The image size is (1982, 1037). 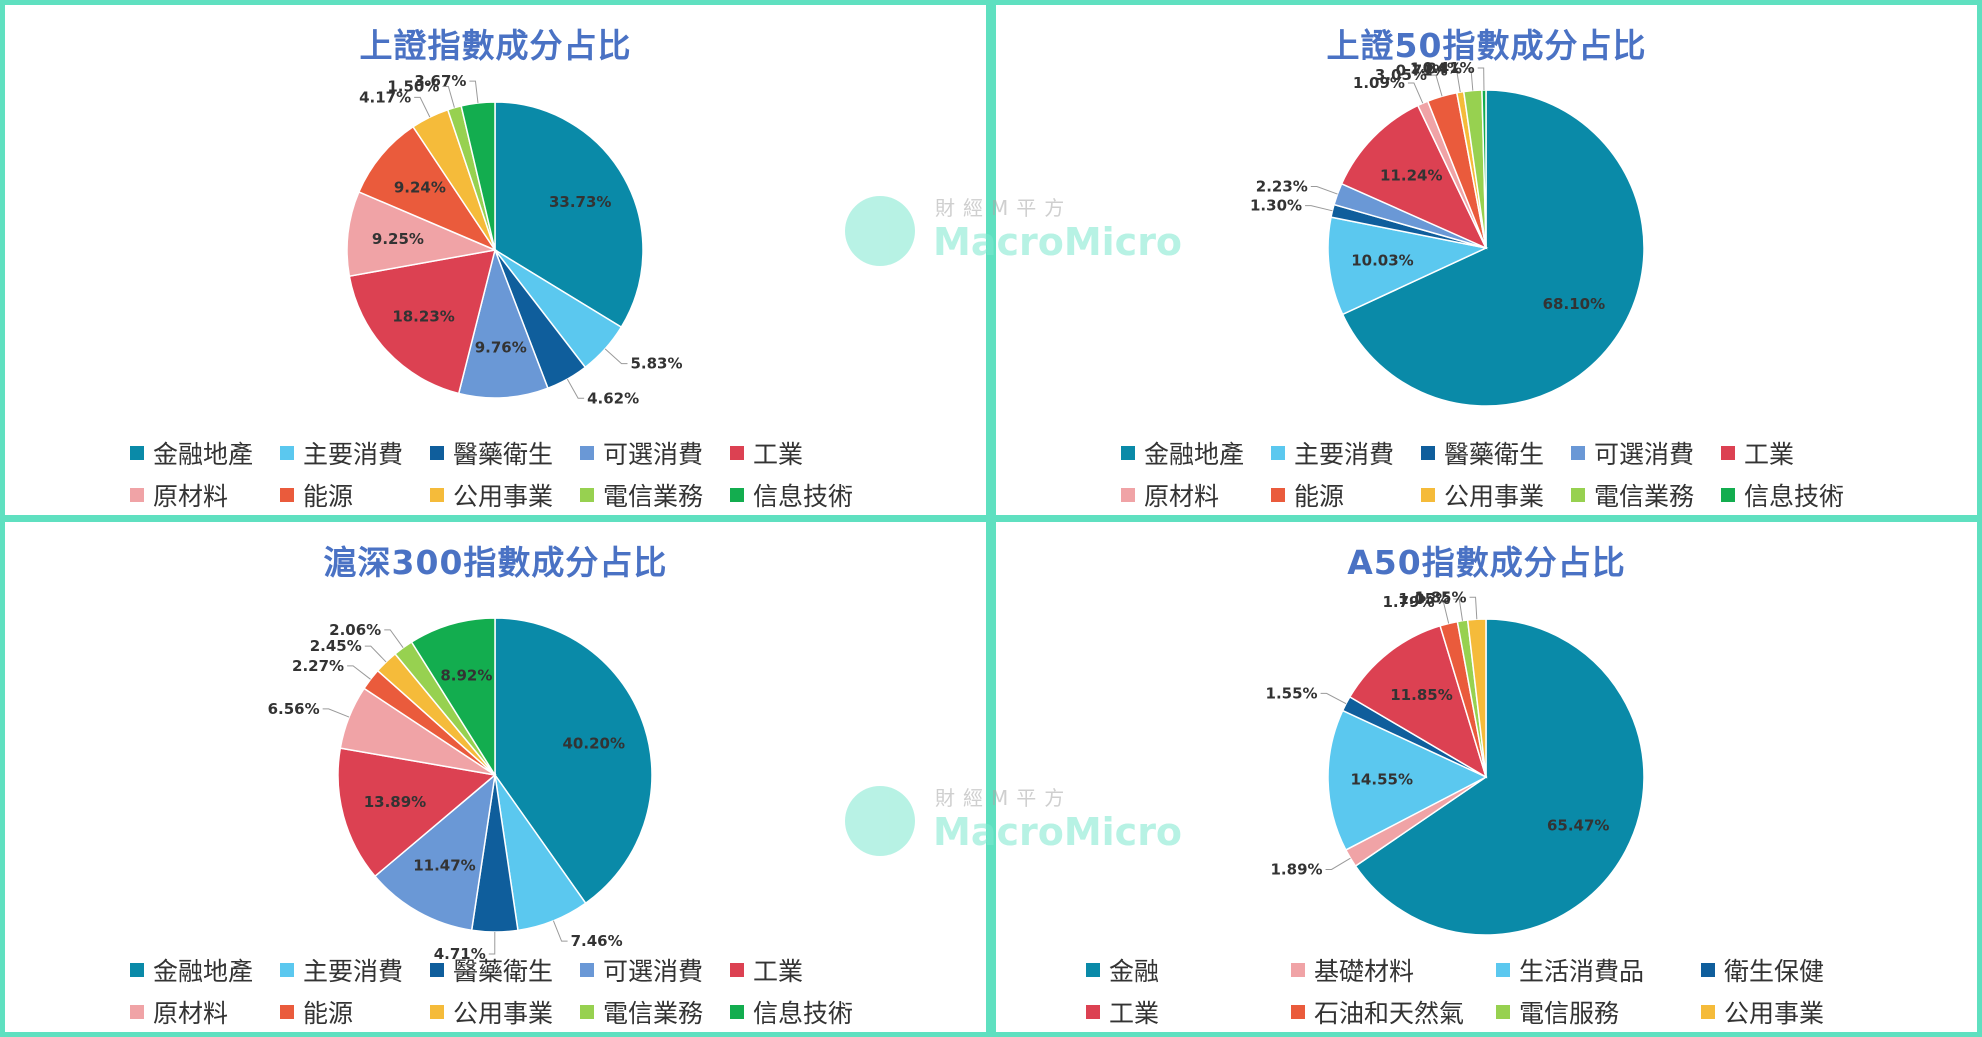 I want to click on data-label: 0.41%, so click(x=1449, y=68).